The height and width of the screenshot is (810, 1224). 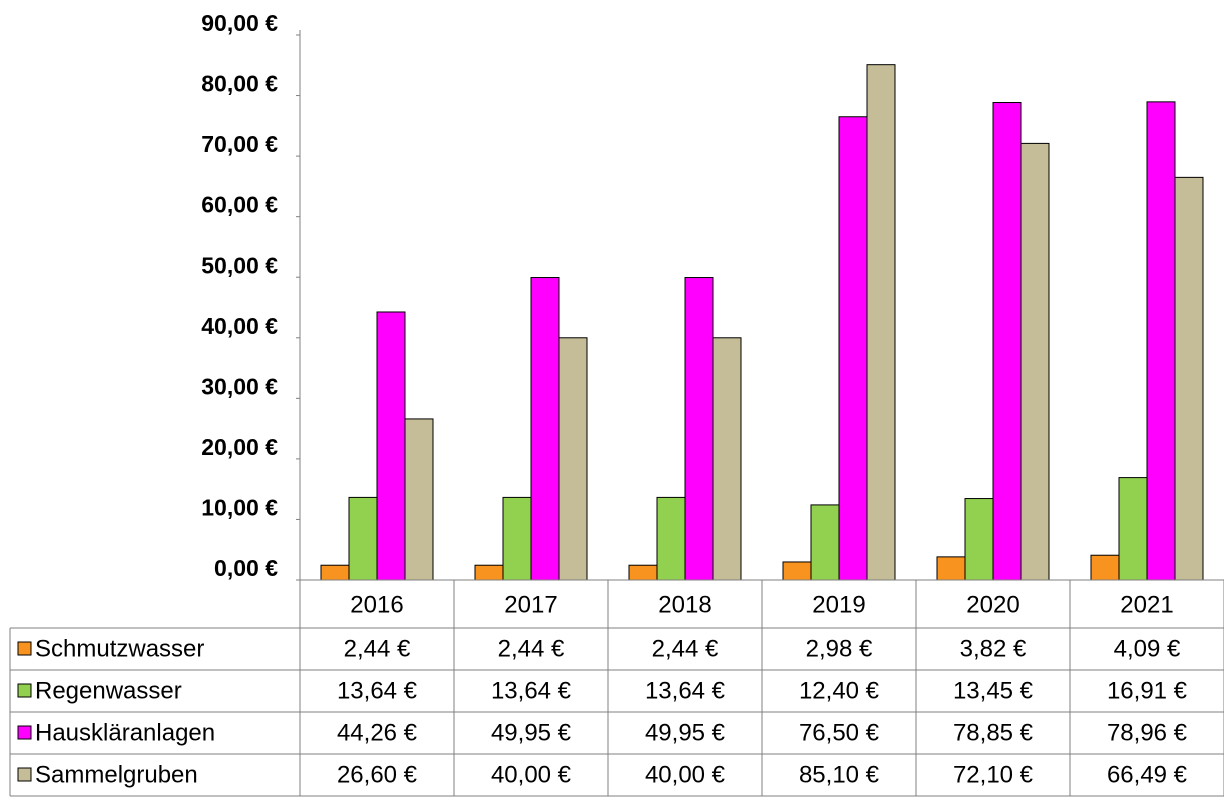 I want to click on value-label: 12,40 €, so click(x=839, y=690).